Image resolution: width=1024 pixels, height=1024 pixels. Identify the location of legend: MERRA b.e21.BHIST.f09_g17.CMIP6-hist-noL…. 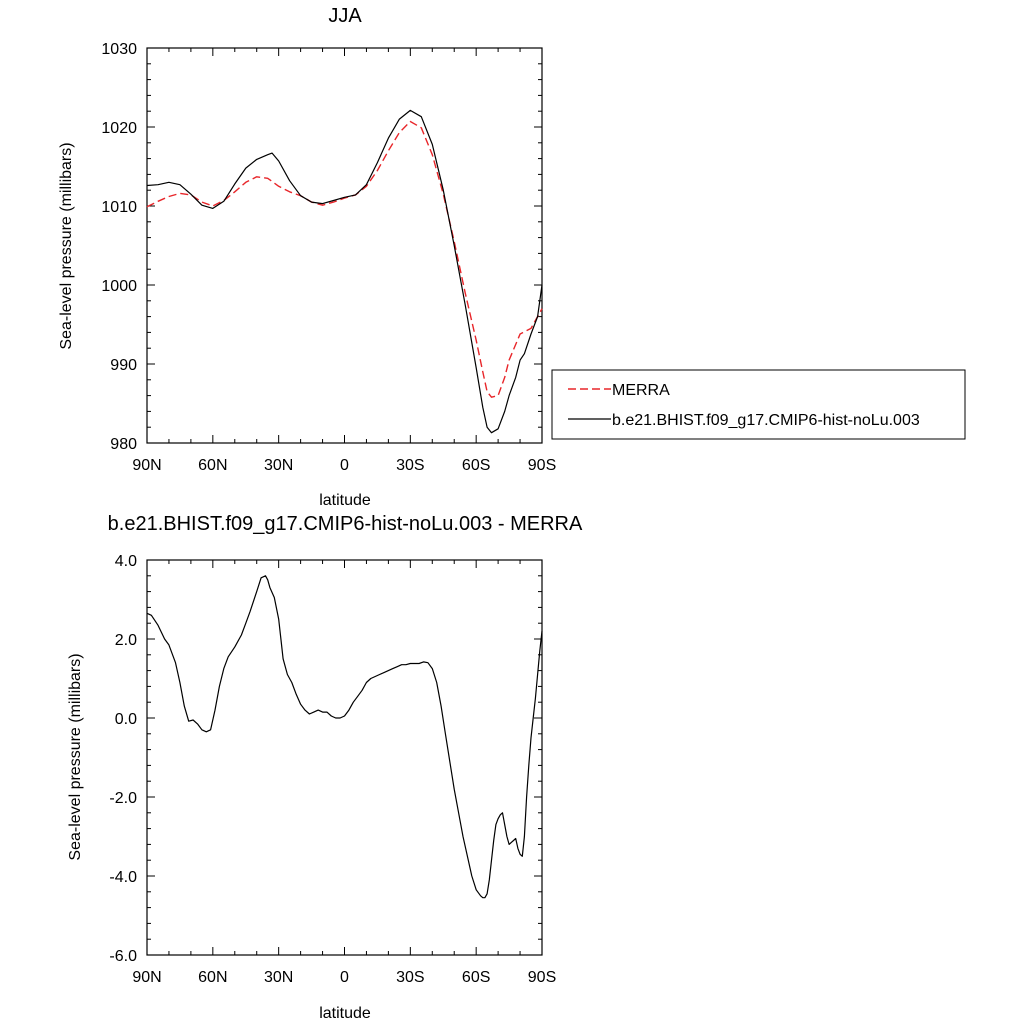
(758, 404).